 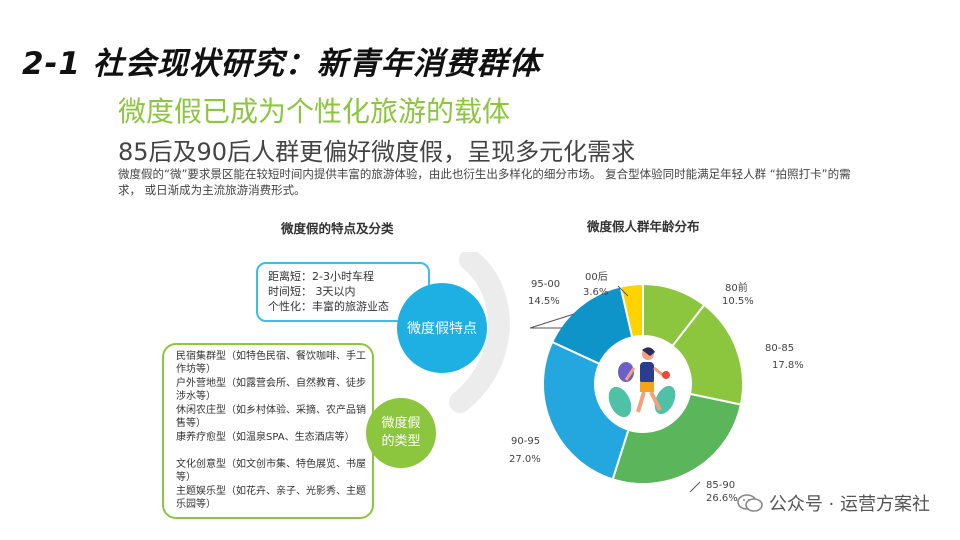 What do you see at coordinates (596, 292) in the screenshot?
I see `label-val-00post: 3.6%` at bounding box center [596, 292].